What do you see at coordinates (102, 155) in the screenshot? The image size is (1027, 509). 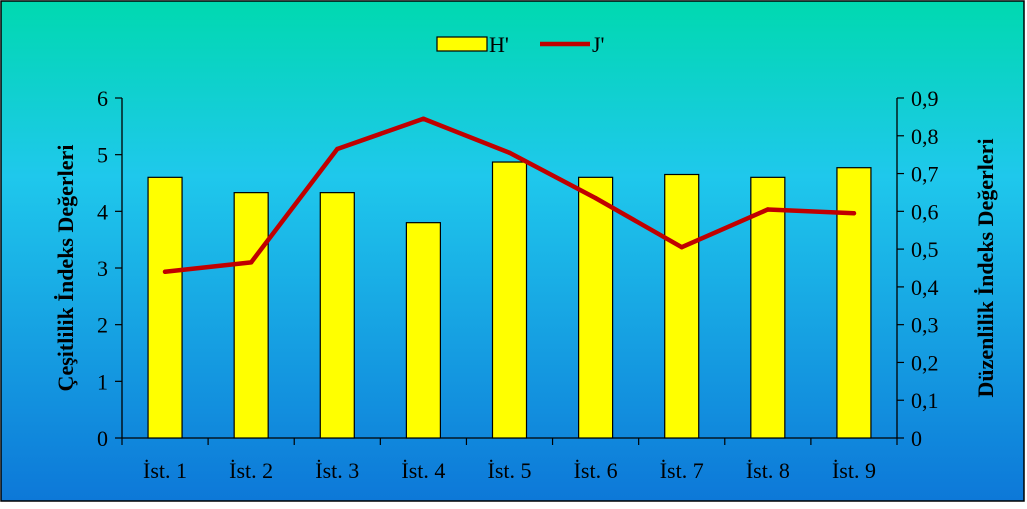 I see `y-tick-label-left: 5` at bounding box center [102, 155].